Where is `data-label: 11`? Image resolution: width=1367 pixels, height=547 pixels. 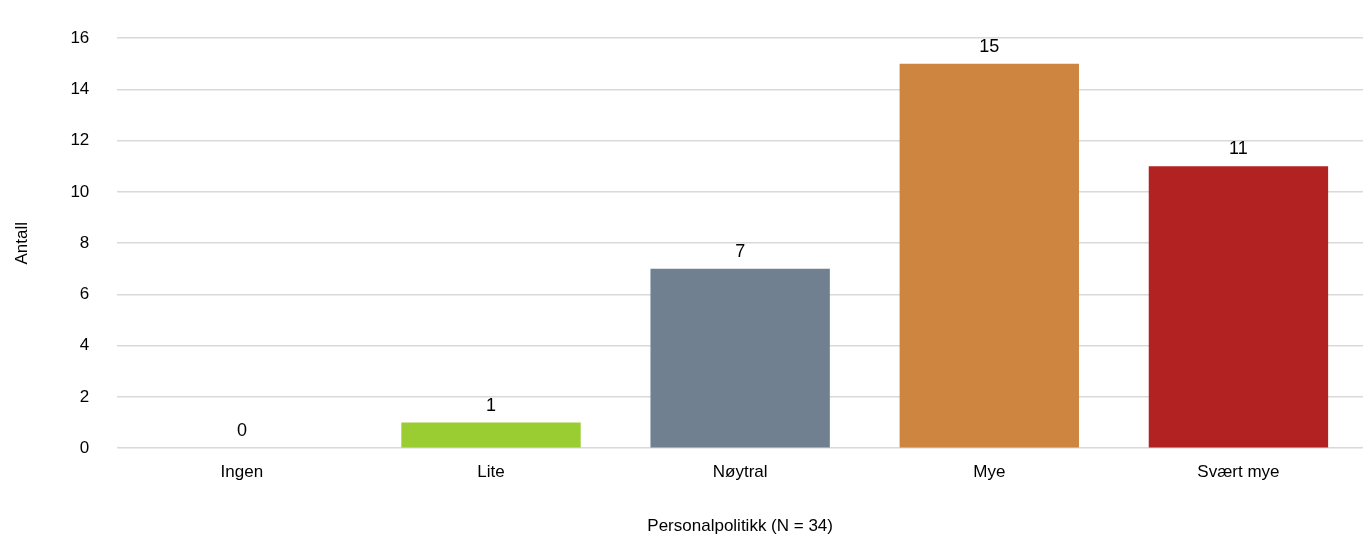 data-label: 11 is located at coordinates (1238, 148).